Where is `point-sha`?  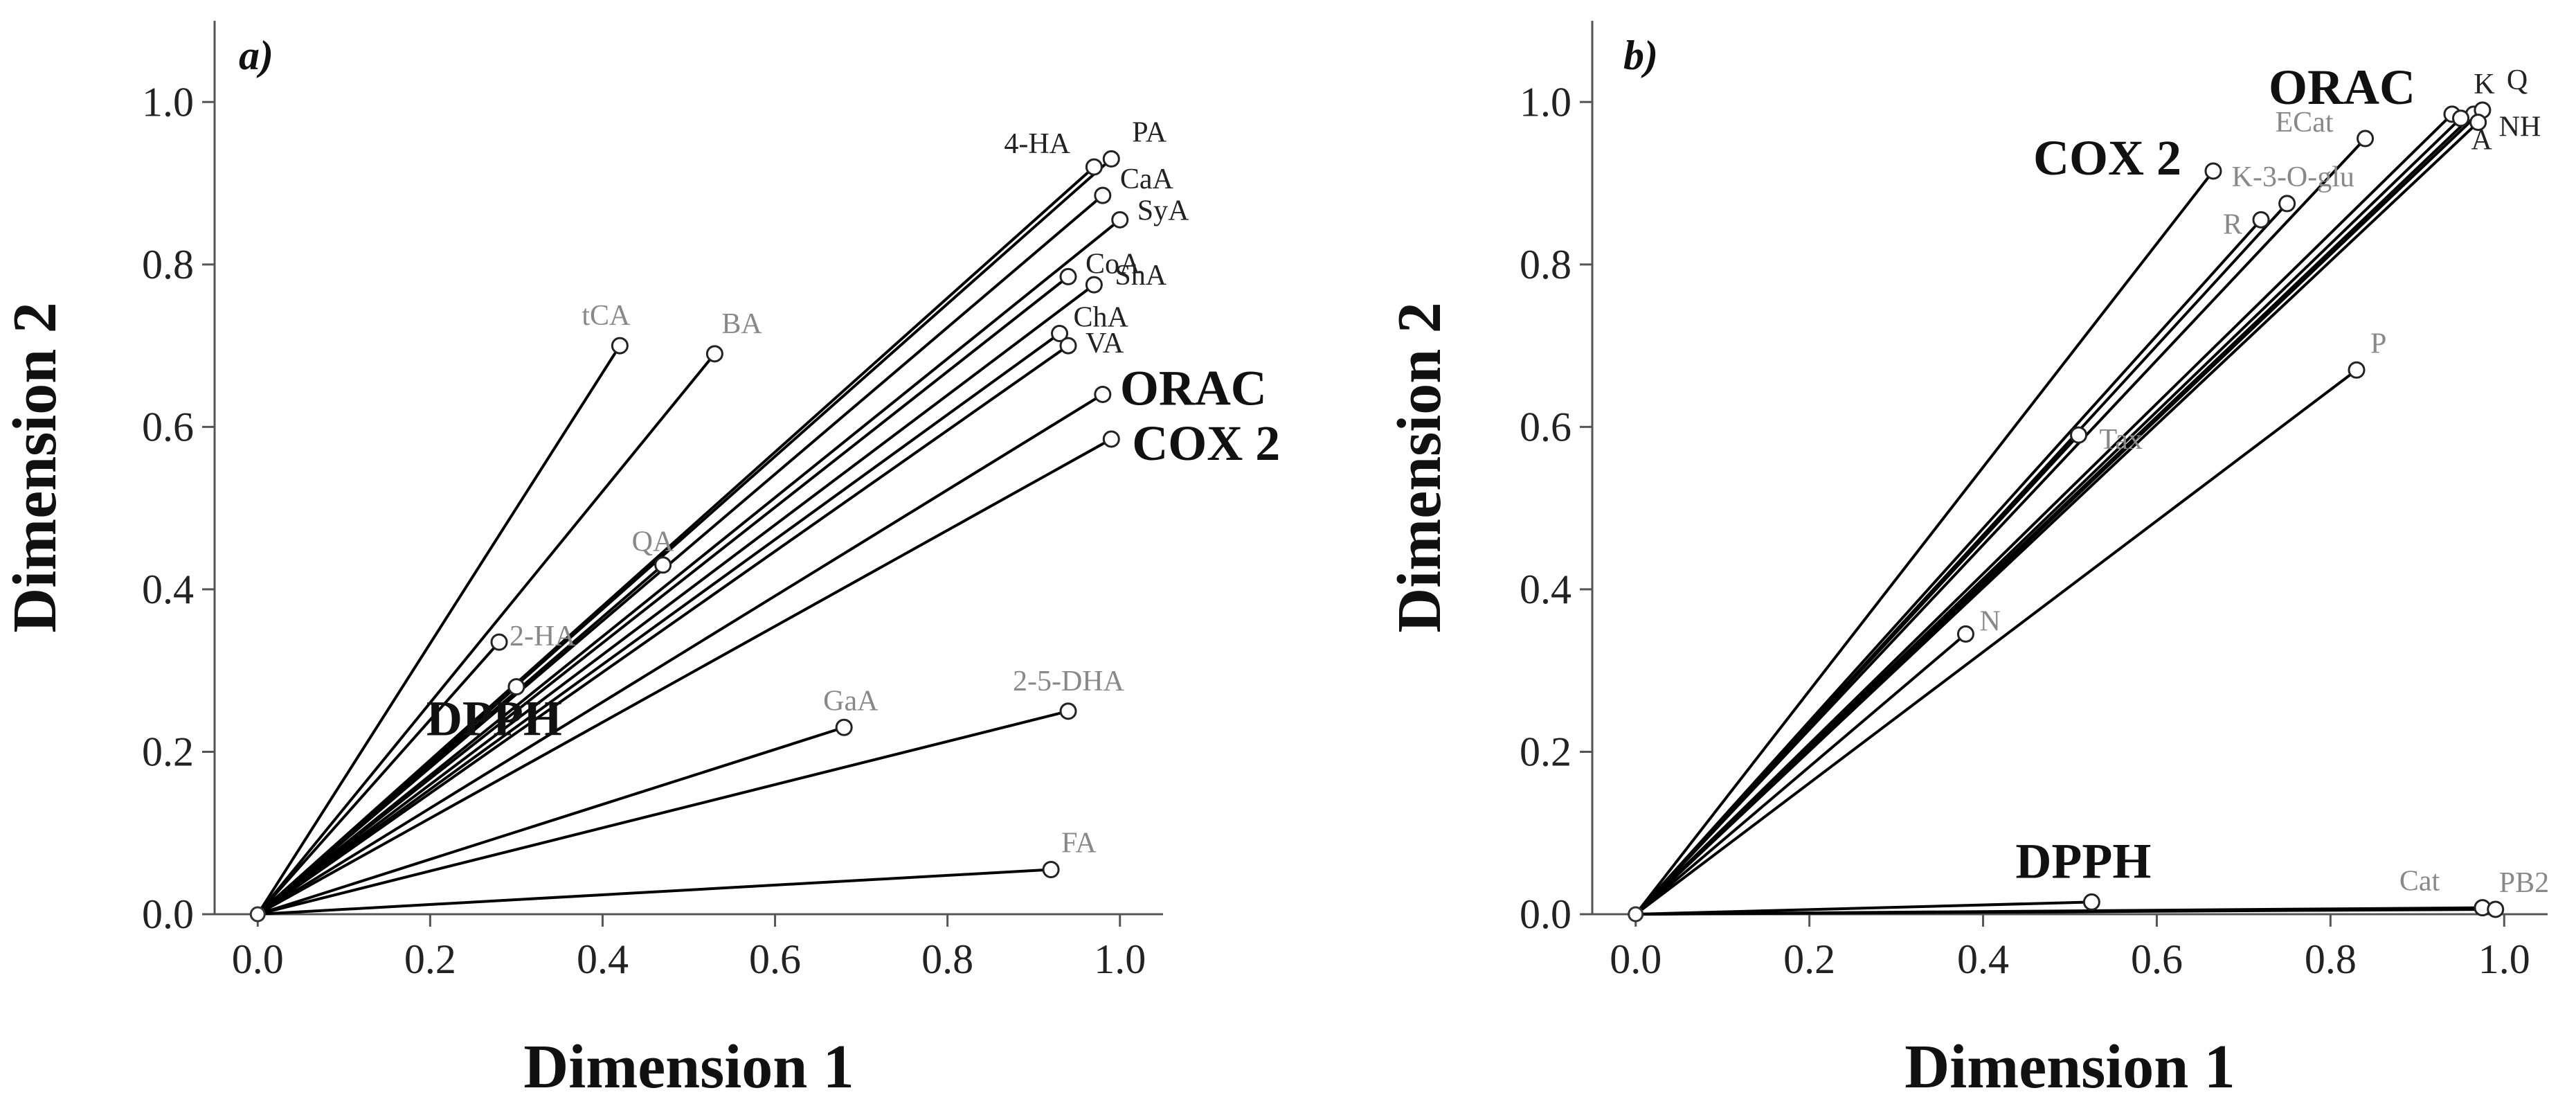 point-sha is located at coordinates (1094, 285).